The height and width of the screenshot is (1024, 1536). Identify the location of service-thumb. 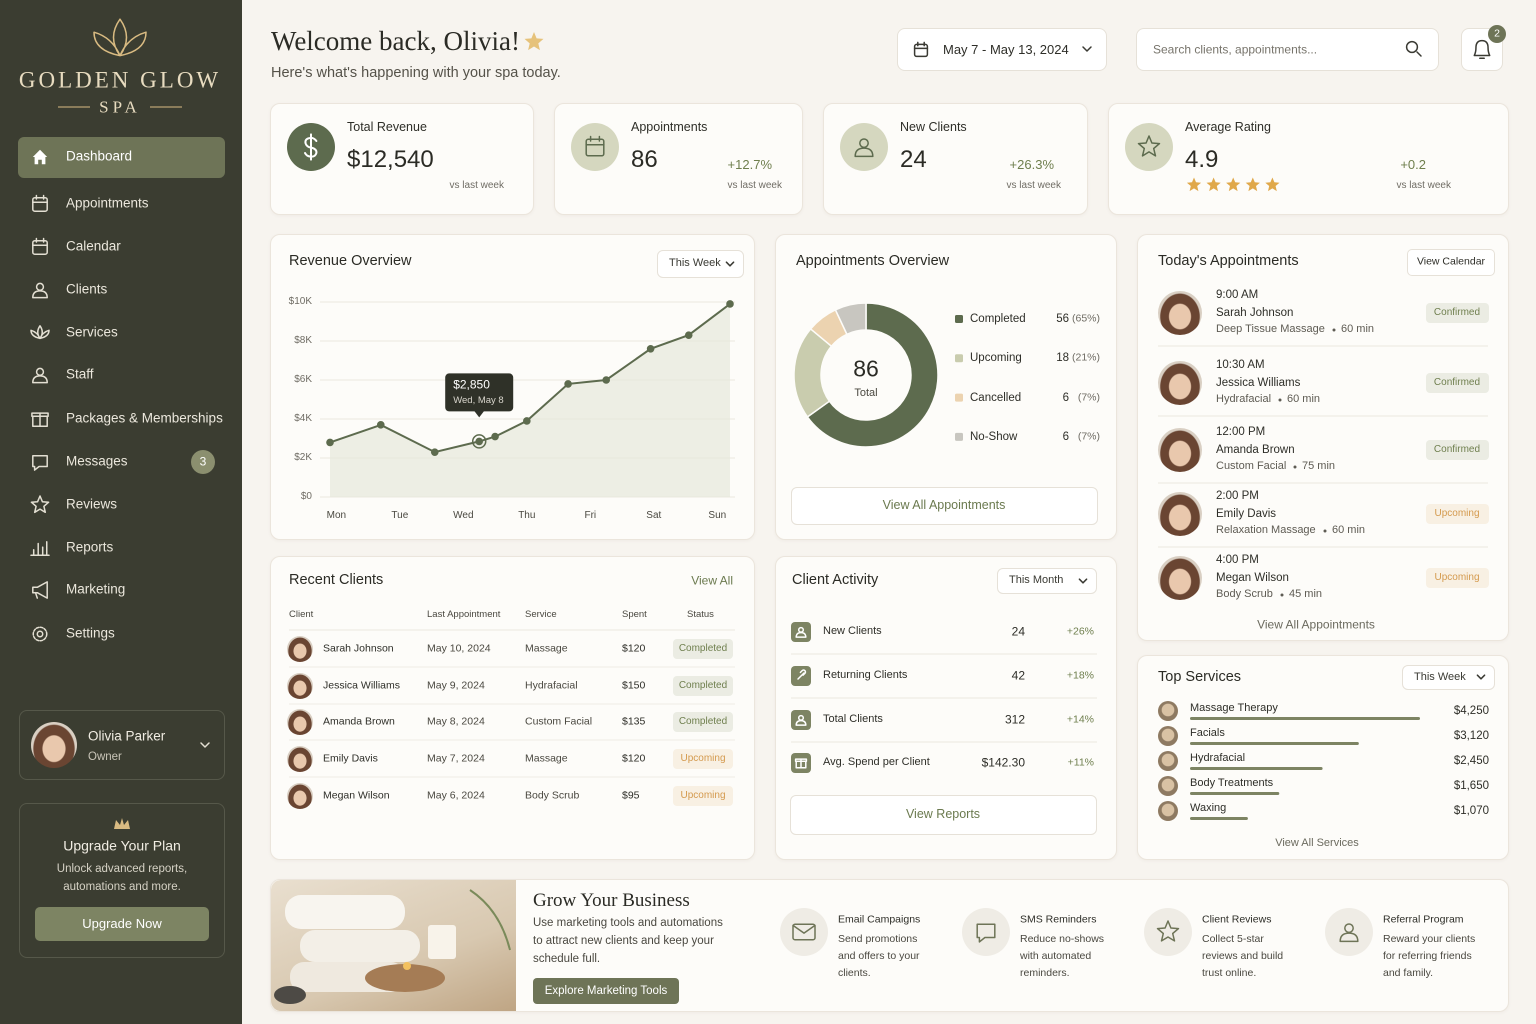
(1168, 786).